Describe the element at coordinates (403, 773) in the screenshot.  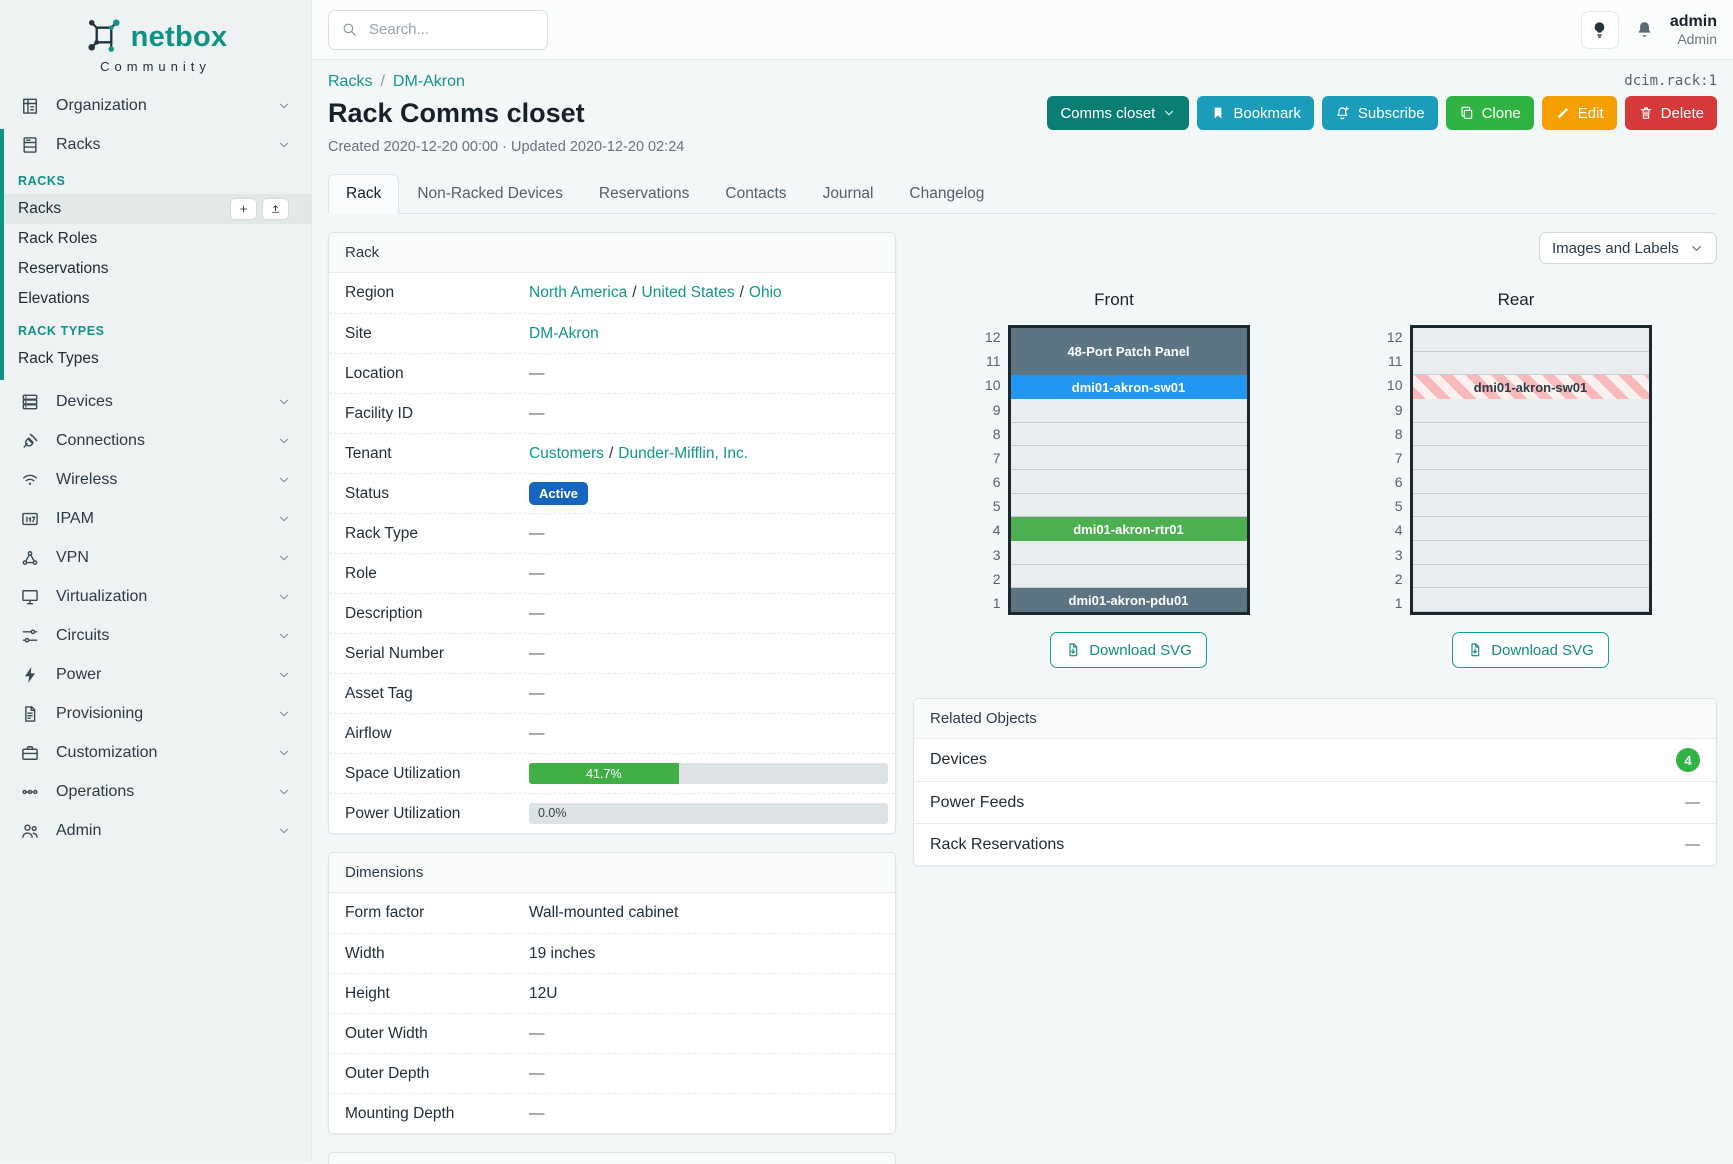
I see `row-label: Space Utilization` at that location.